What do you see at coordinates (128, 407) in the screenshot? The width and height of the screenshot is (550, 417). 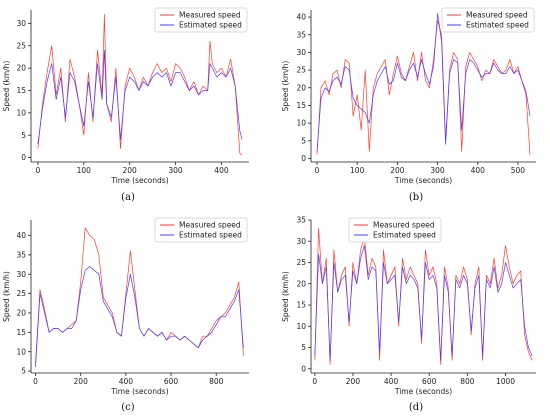 I see `panel-caption: (c)` at bounding box center [128, 407].